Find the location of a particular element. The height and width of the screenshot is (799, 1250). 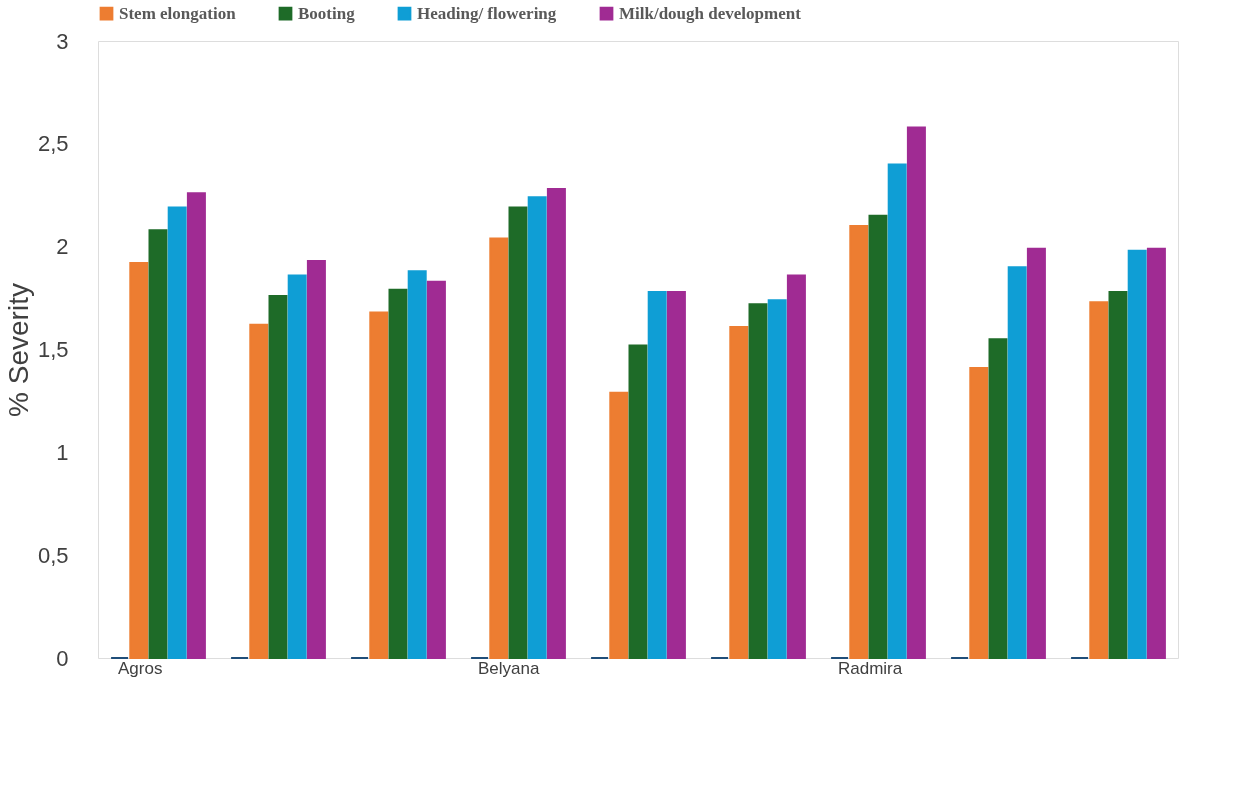

y-tick-label: 1 is located at coordinates (62, 452).